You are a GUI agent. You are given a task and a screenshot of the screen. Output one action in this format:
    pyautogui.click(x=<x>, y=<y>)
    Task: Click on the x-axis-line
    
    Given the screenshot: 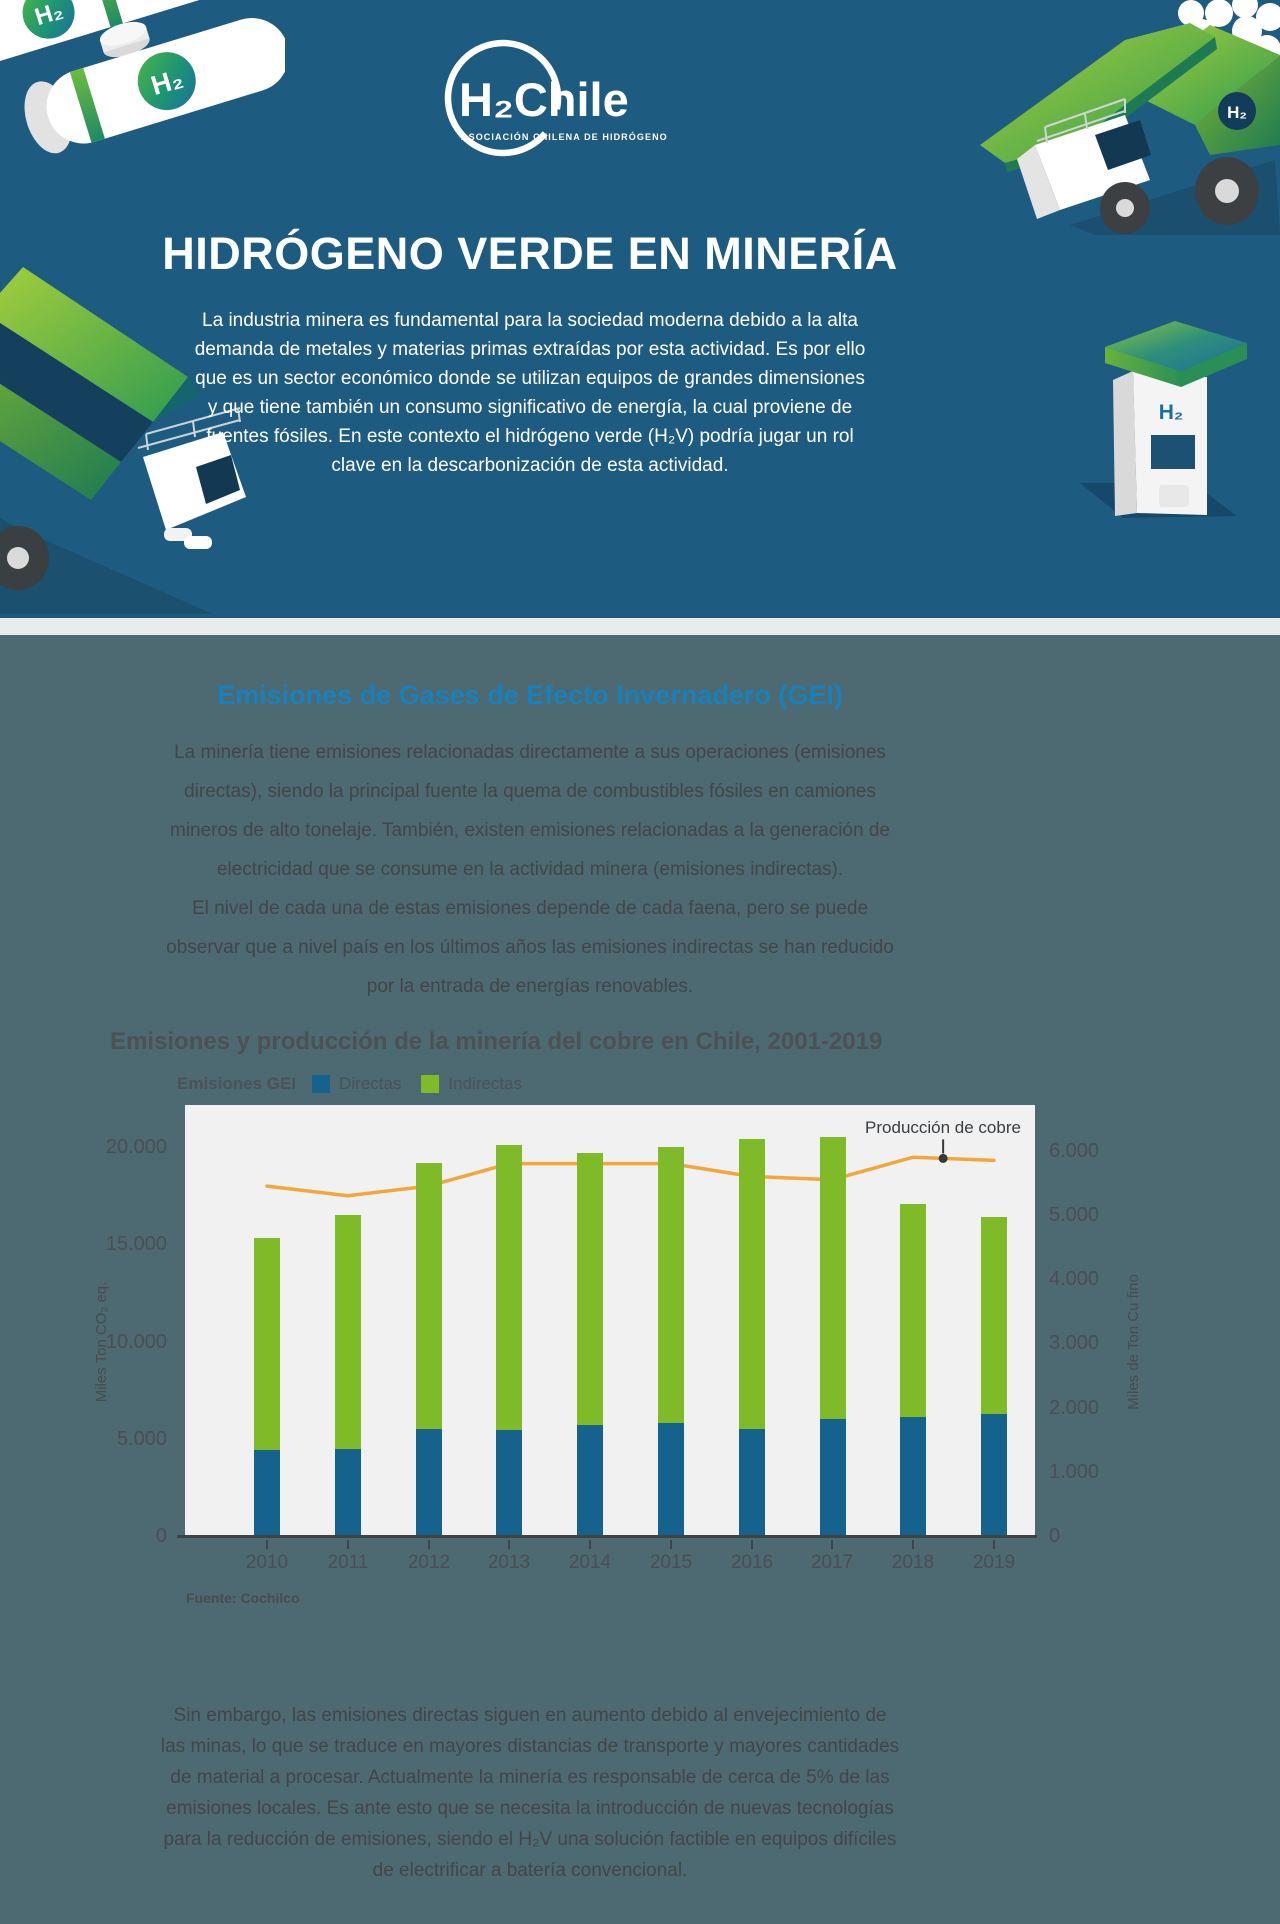 What is the action you would take?
    pyautogui.click(x=607, y=1536)
    